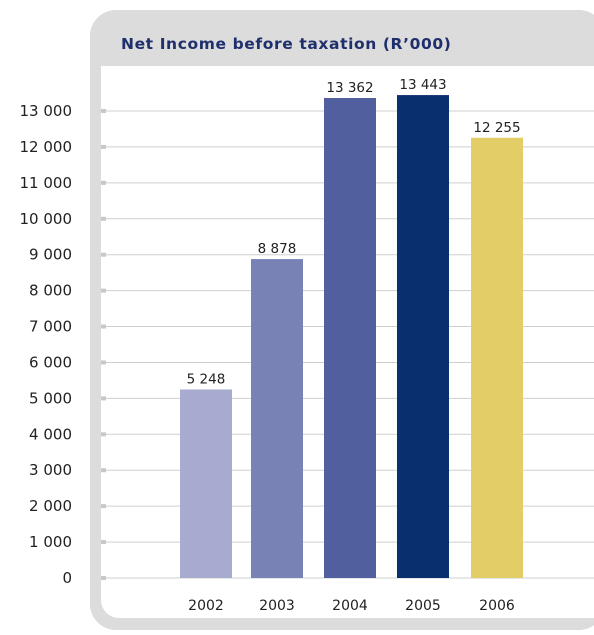 The height and width of the screenshot is (635, 594). I want to click on bar-2004, so click(350, 337).